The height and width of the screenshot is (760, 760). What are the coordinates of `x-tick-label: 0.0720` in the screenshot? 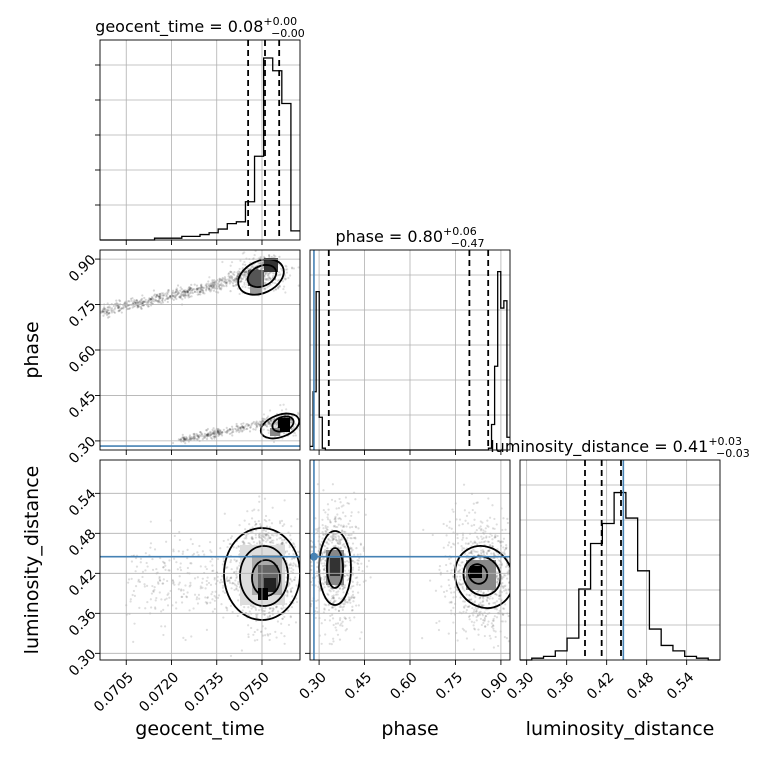 It's located at (159, 692).